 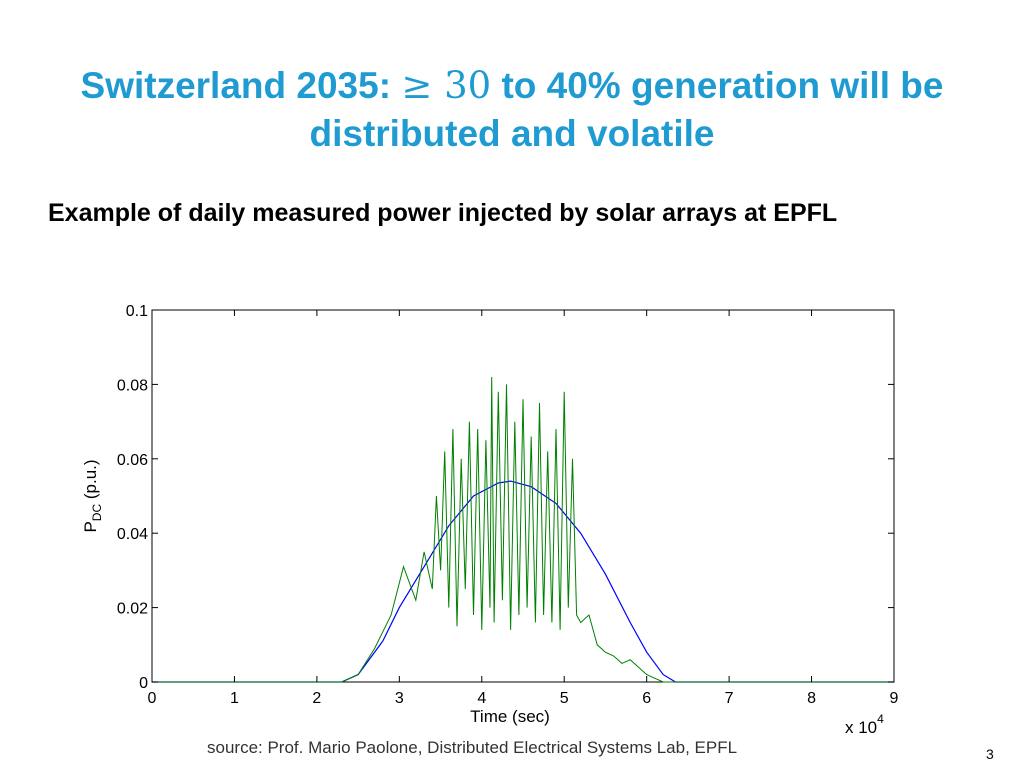 What do you see at coordinates (729, 698) in the screenshot?
I see `x-tick-label: 7` at bounding box center [729, 698].